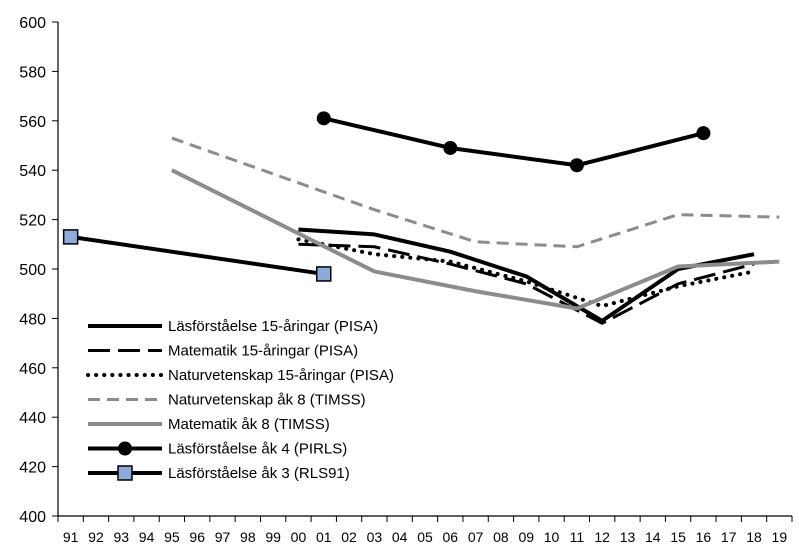 The height and width of the screenshot is (553, 799). What do you see at coordinates (501, 537) in the screenshot?
I see `x-tick-label: 08` at bounding box center [501, 537].